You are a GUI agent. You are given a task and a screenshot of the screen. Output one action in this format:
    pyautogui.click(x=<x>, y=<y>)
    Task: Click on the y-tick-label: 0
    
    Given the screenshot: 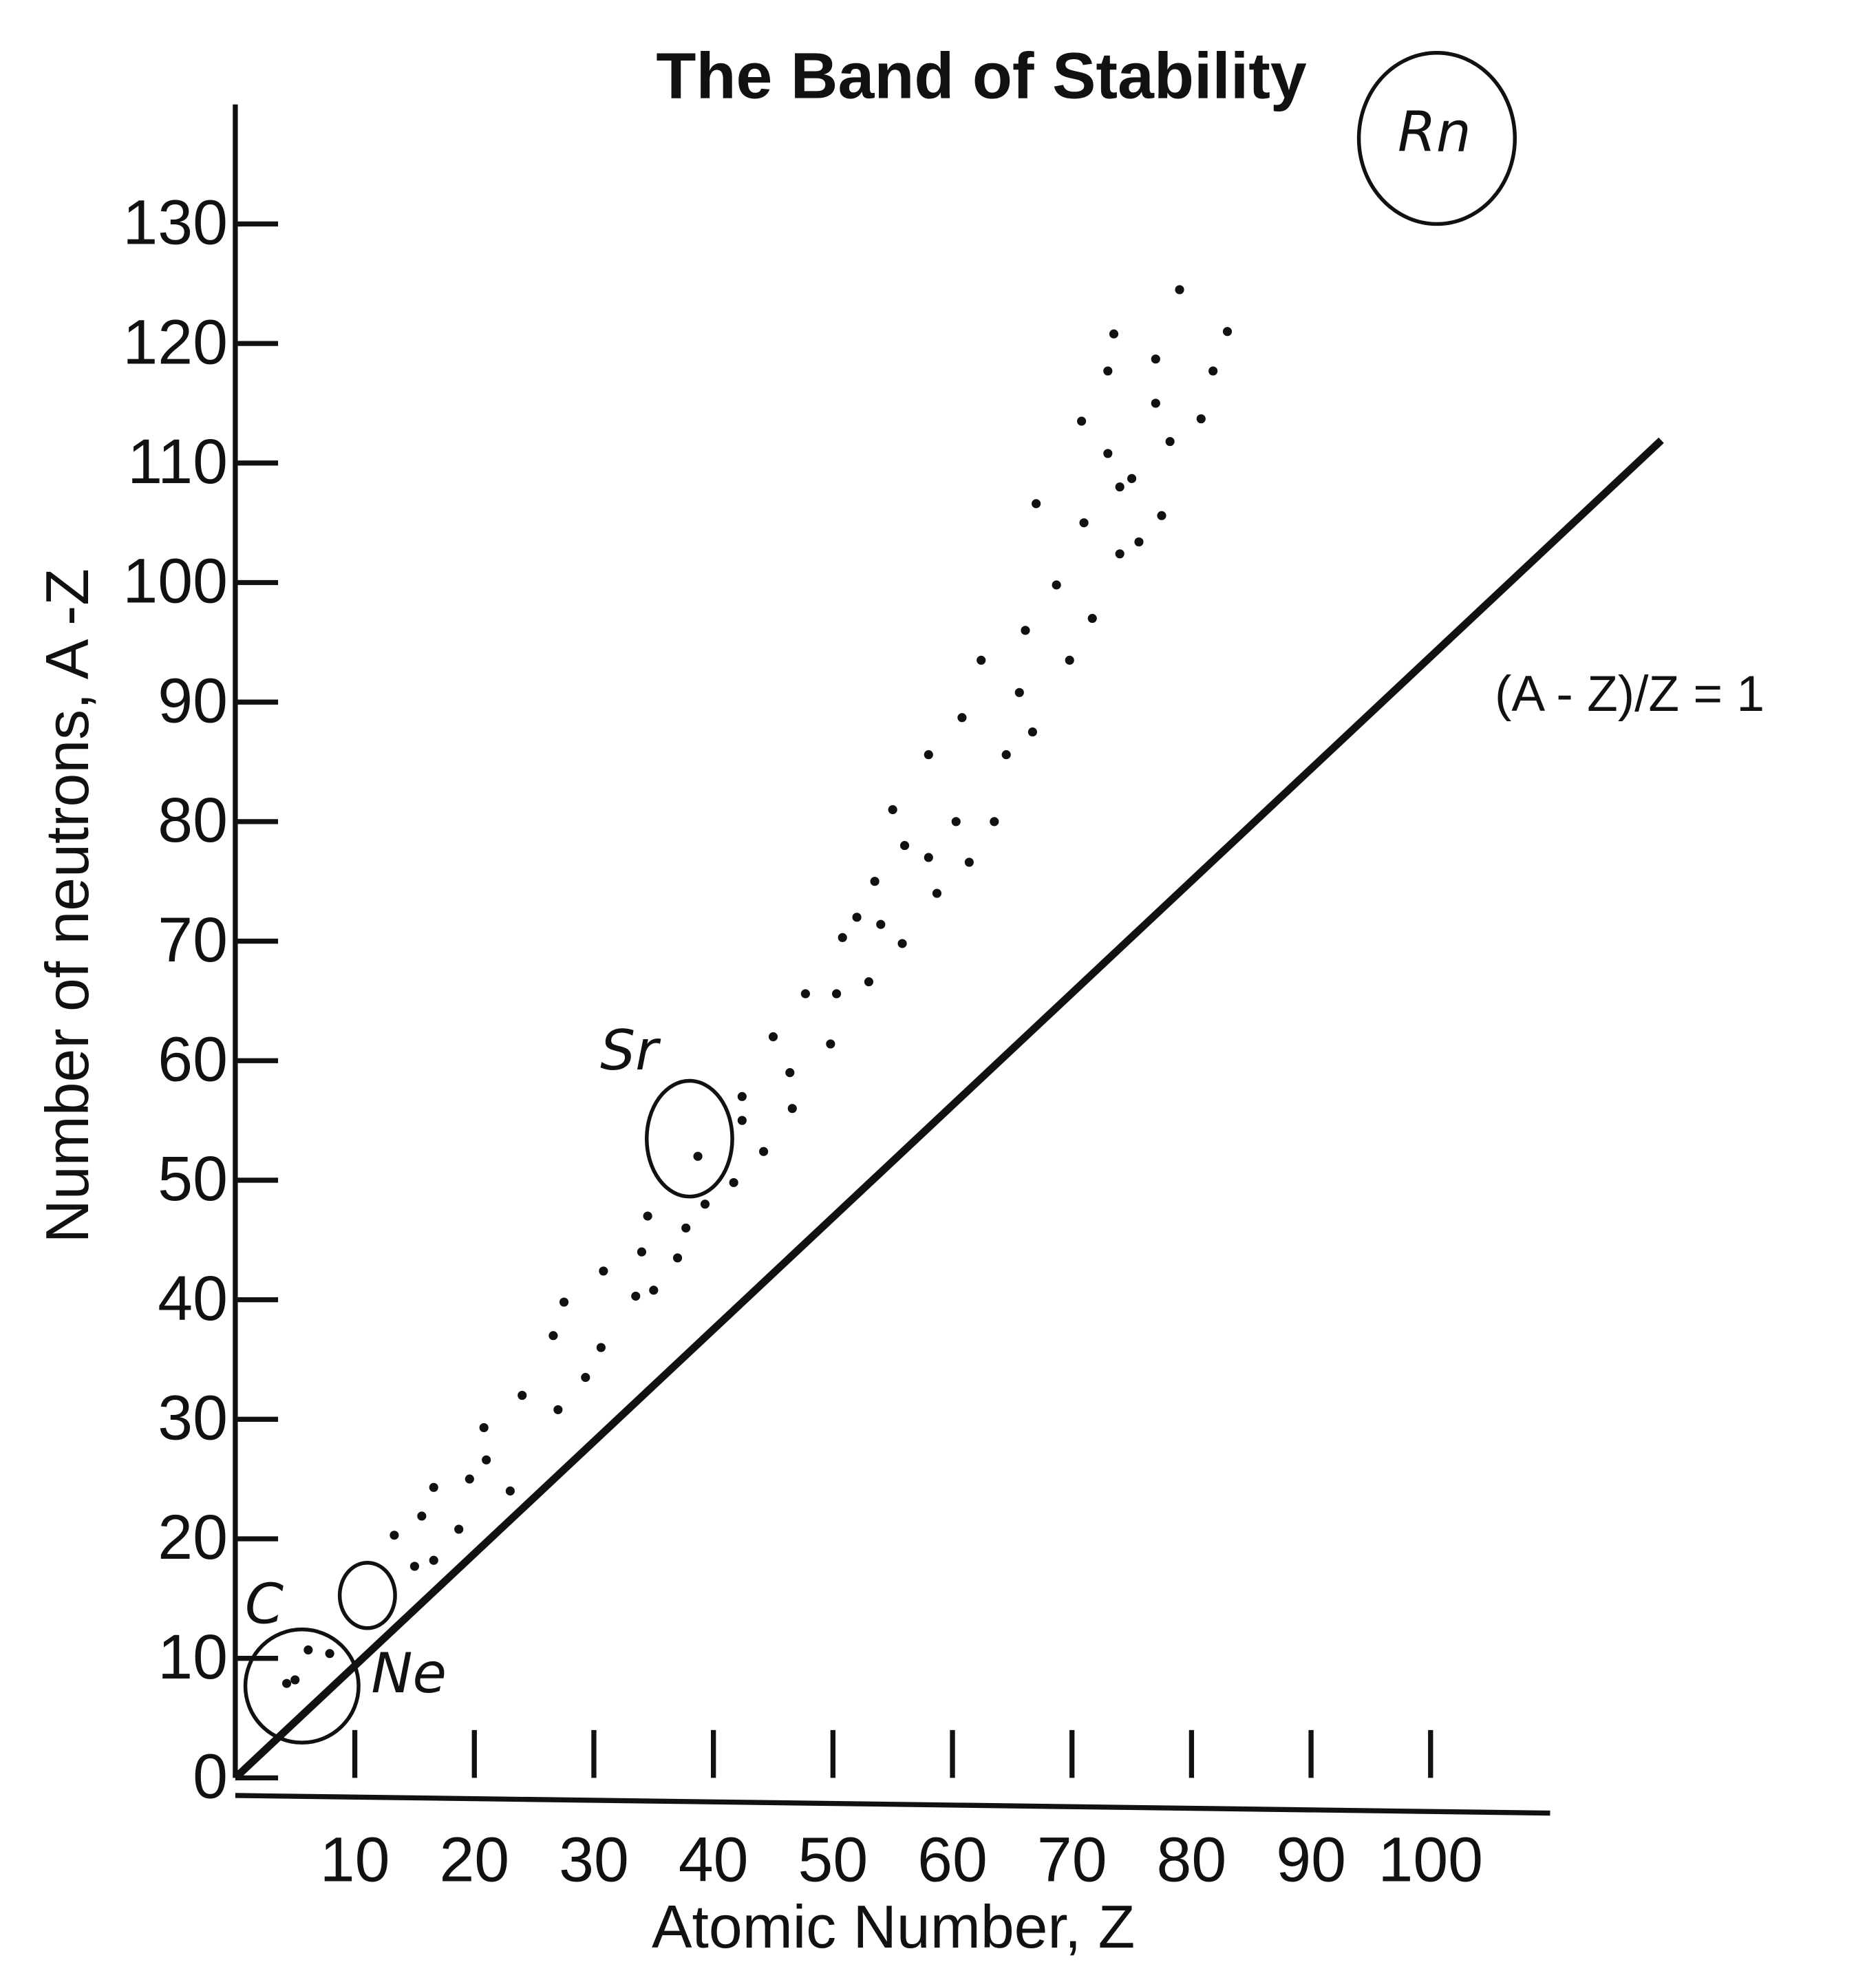 What is the action you would take?
    pyautogui.click(x=210, y=1777)
    